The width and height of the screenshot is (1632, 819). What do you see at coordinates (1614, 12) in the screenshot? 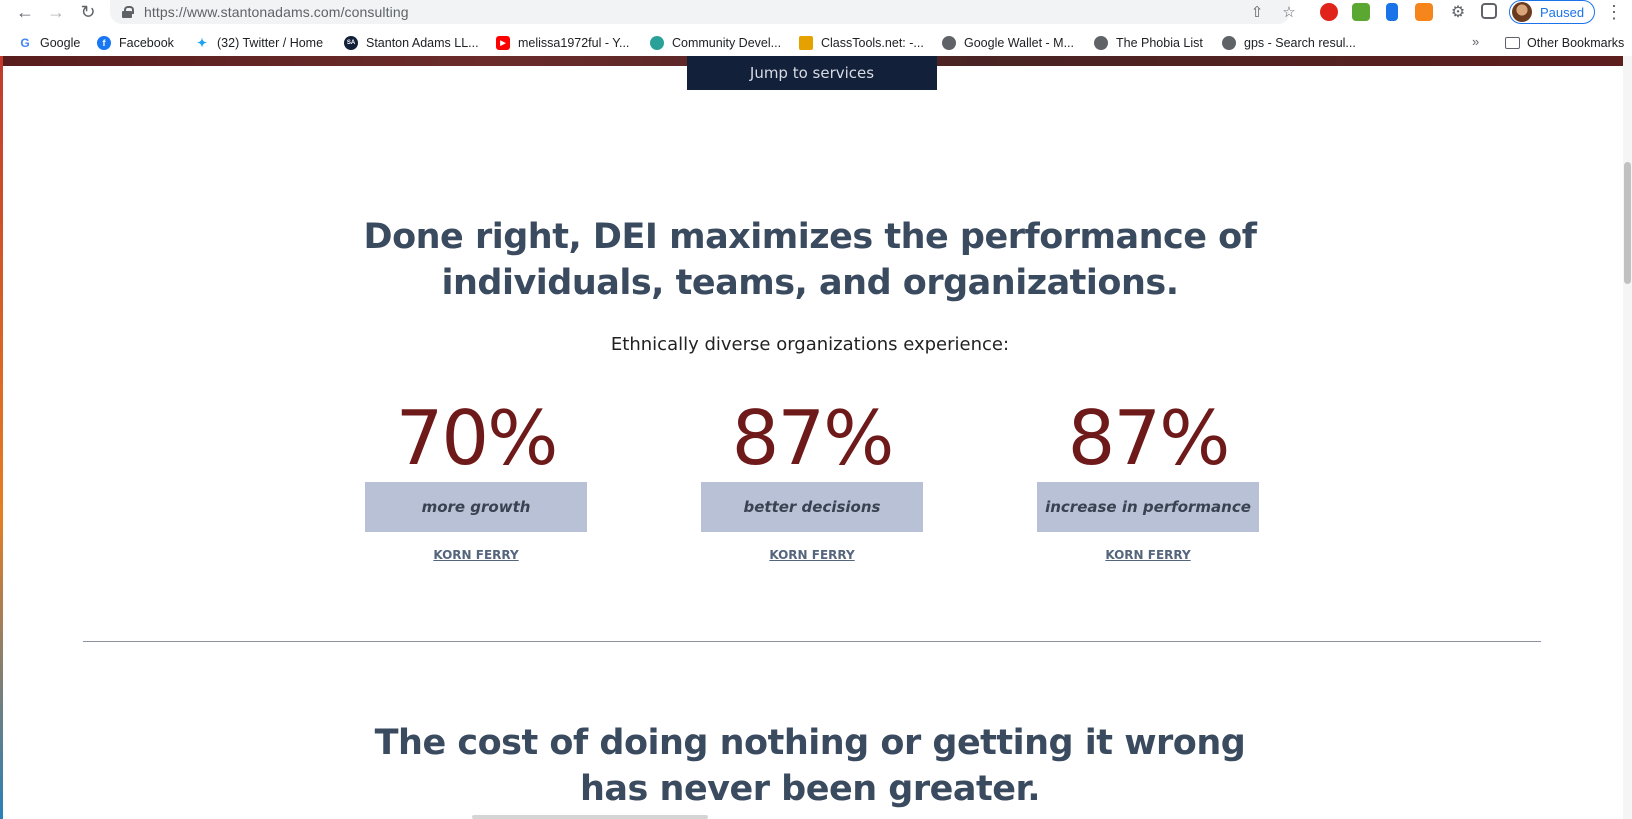
I see `more-menu-icon: ⋮` at bounding box center [1614, 12].